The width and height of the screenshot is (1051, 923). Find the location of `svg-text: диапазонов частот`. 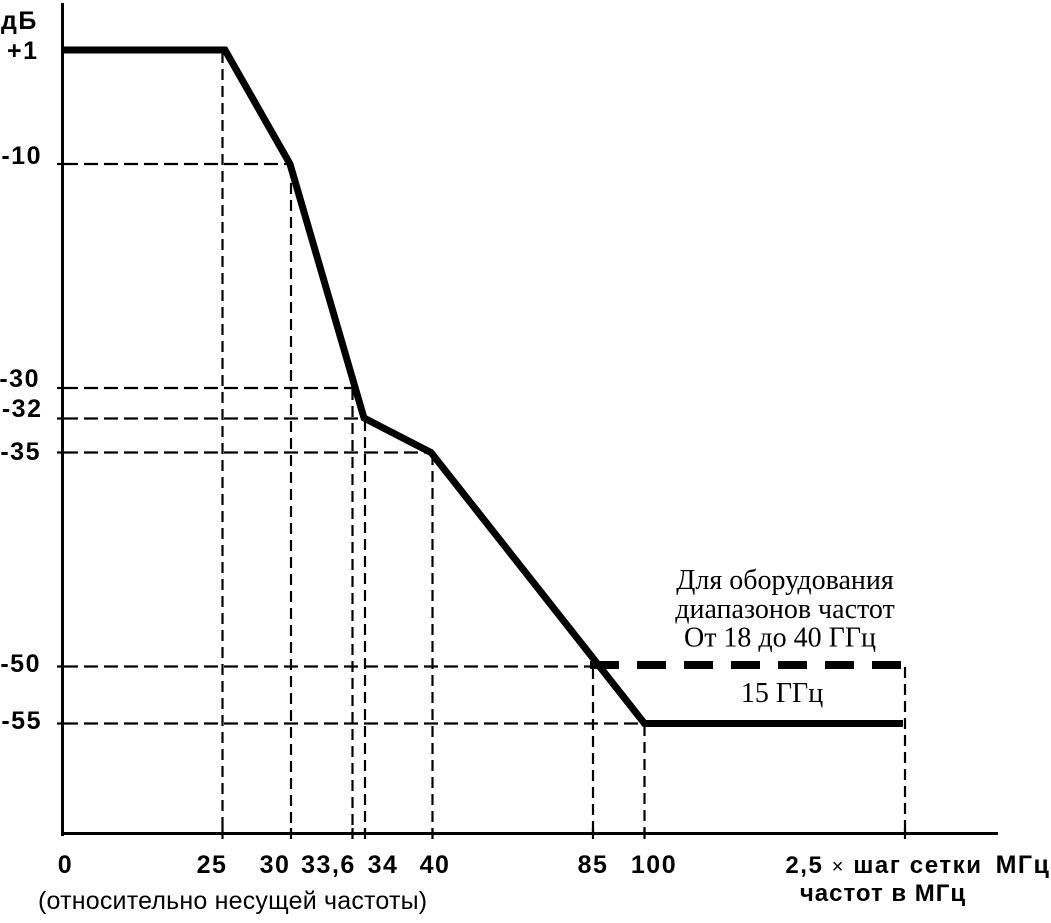

svg-text: диапазонов частот is located at coordinates (784, 609).